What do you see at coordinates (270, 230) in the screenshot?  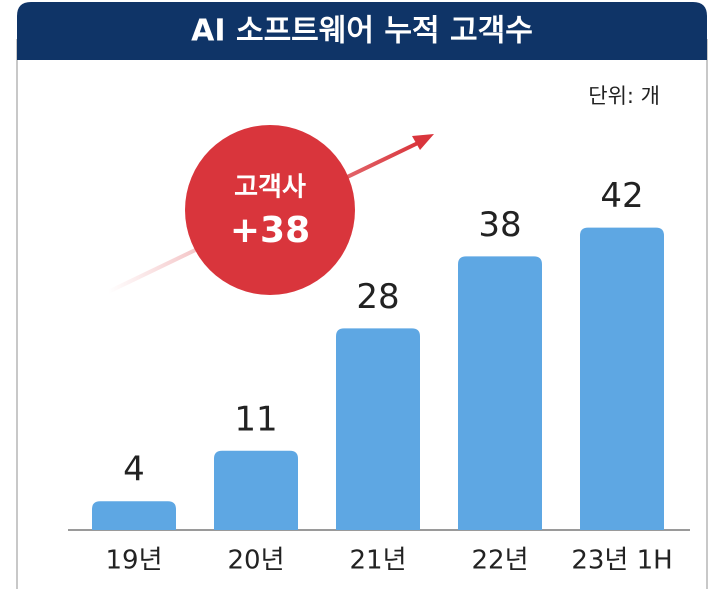 I see `badge-value: +38` at bounding box center [270, 230].